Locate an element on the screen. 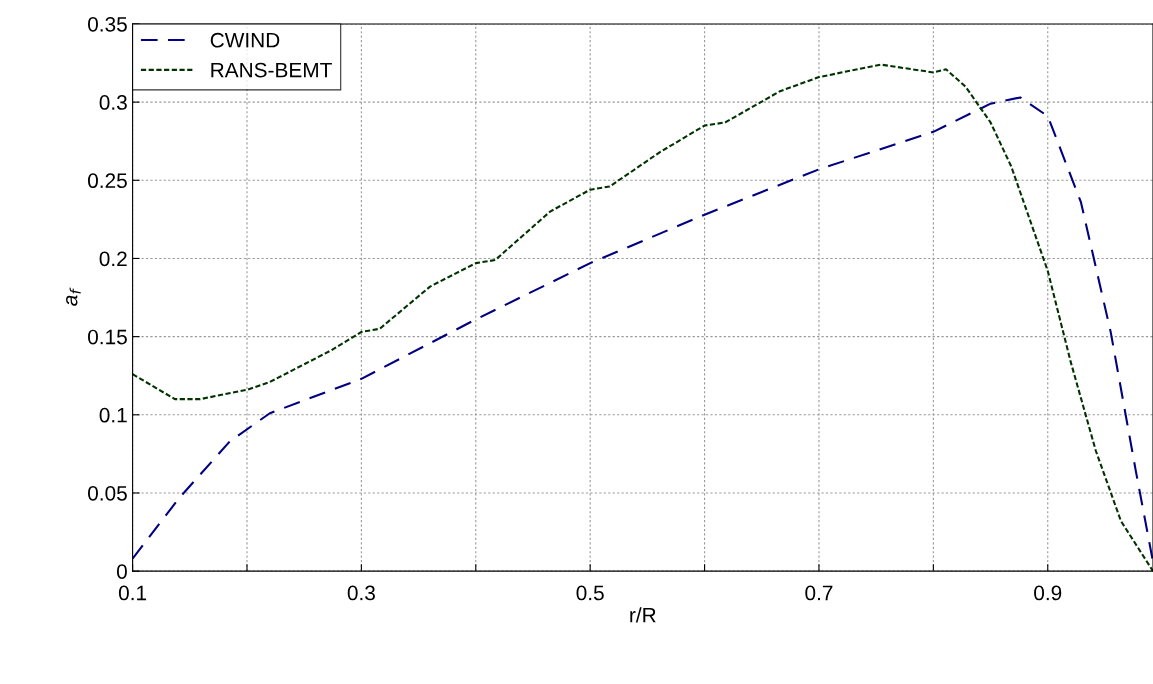  y-axis-title: a$_{f}$ is located at coordinates (73, 296).